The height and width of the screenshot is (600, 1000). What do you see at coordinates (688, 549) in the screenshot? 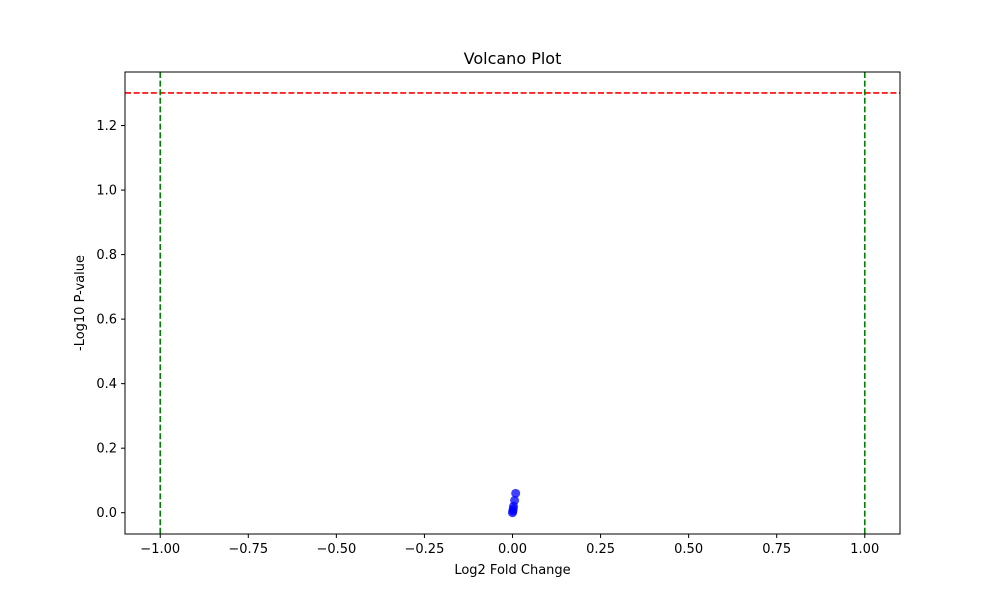
I see `x-tick-label: 0.50` at bounding box center [688, 549].